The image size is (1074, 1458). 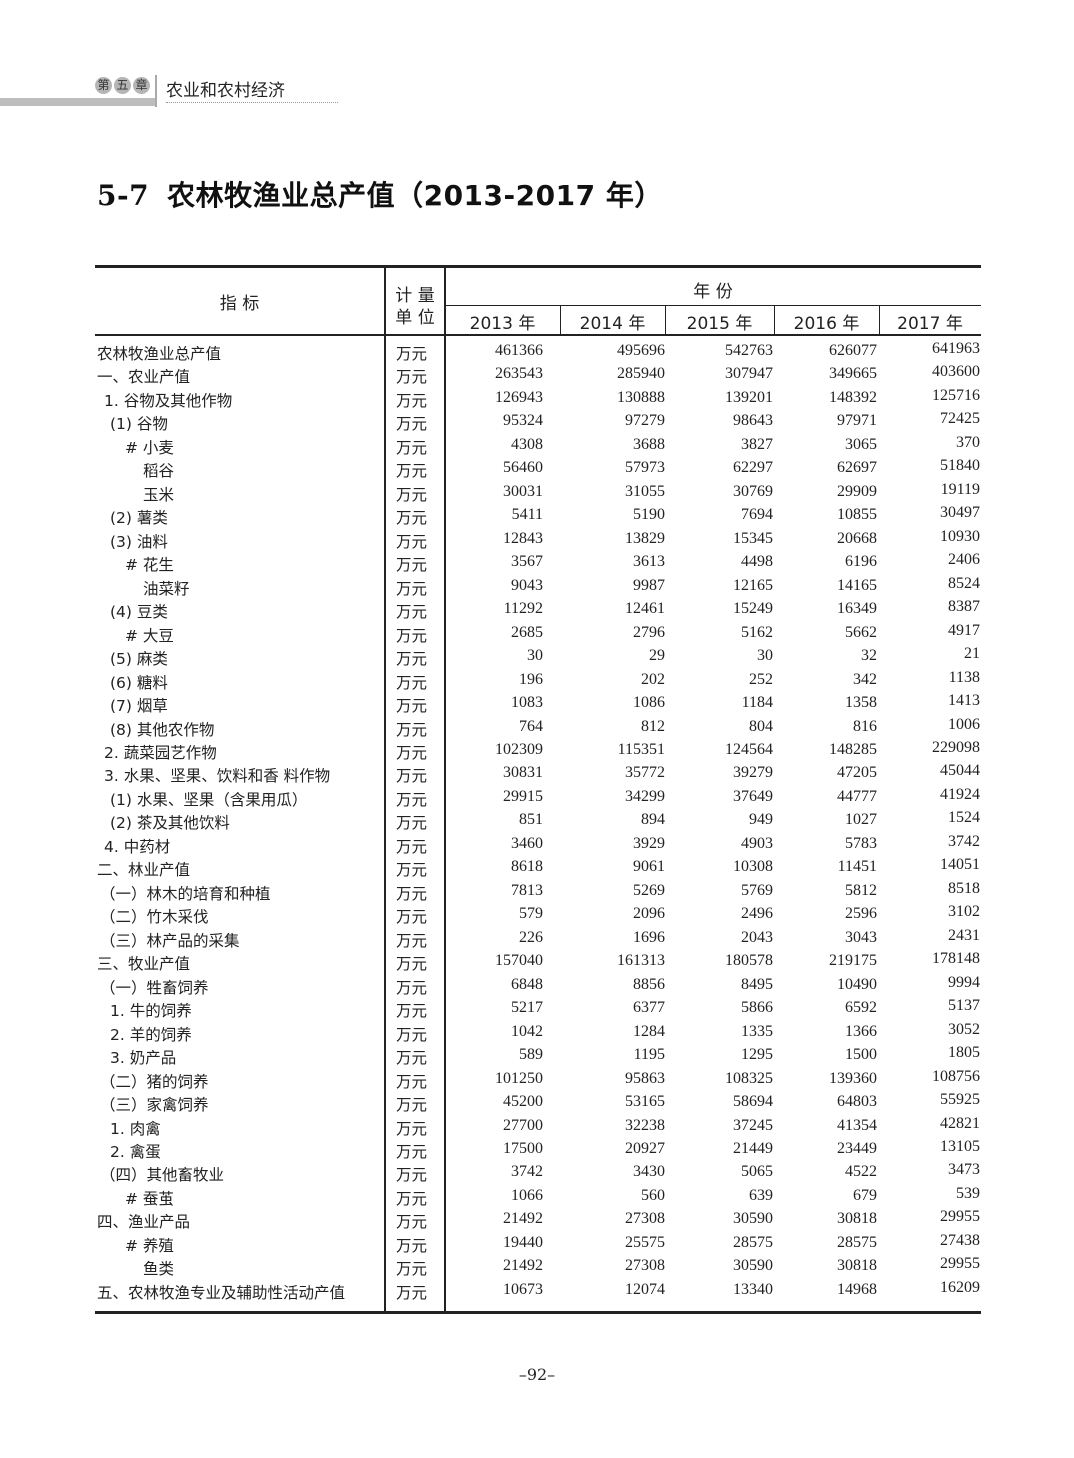 What do you see at coordinates (537, 375) in the screenshot?
I see `table-row: 一、农业产值 万元 263543 285940 307947 349665 403600` at bounding box center [537, 375].